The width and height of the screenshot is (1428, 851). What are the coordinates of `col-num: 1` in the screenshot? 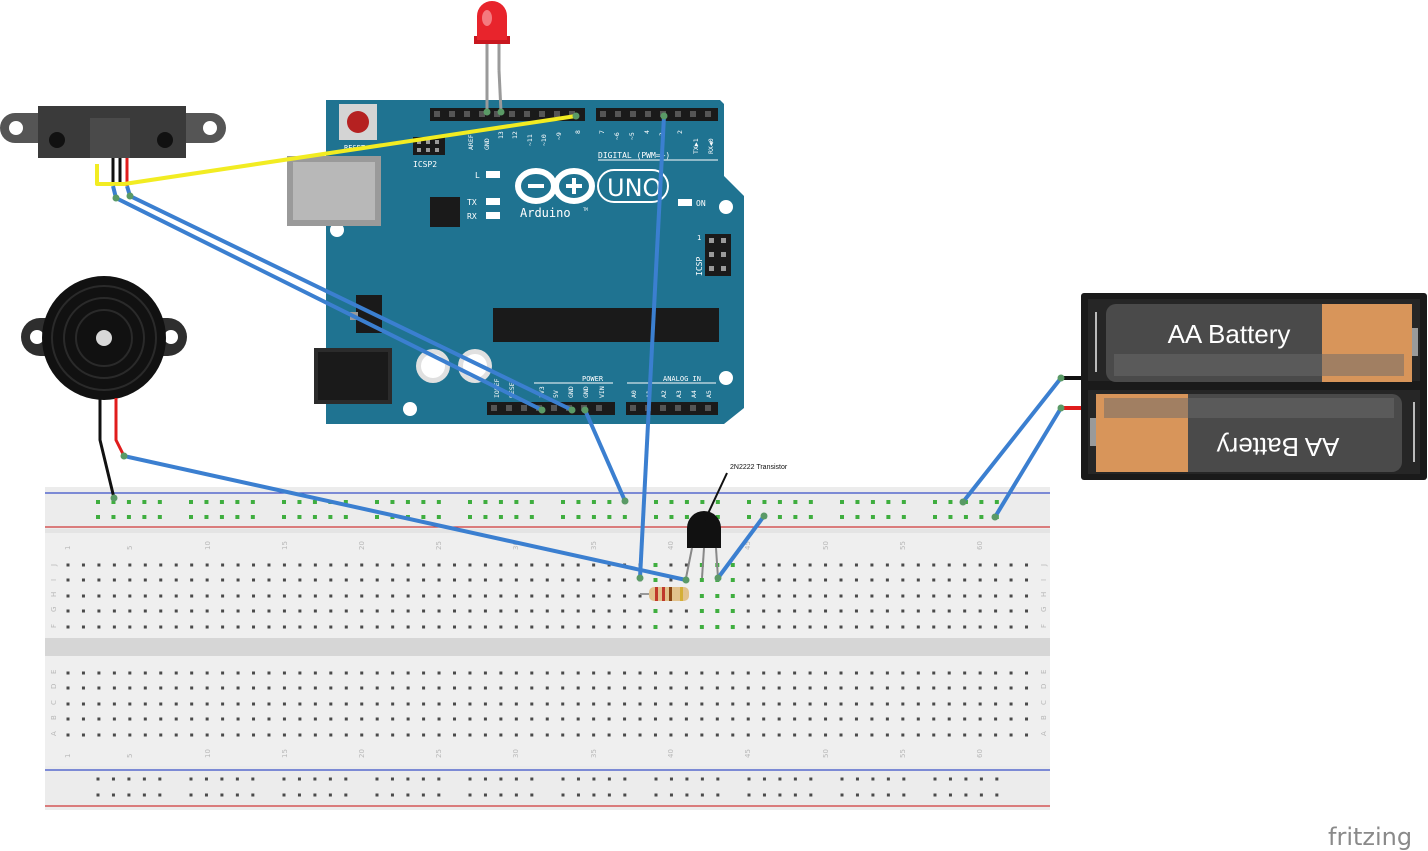 It's located at (68, 756).